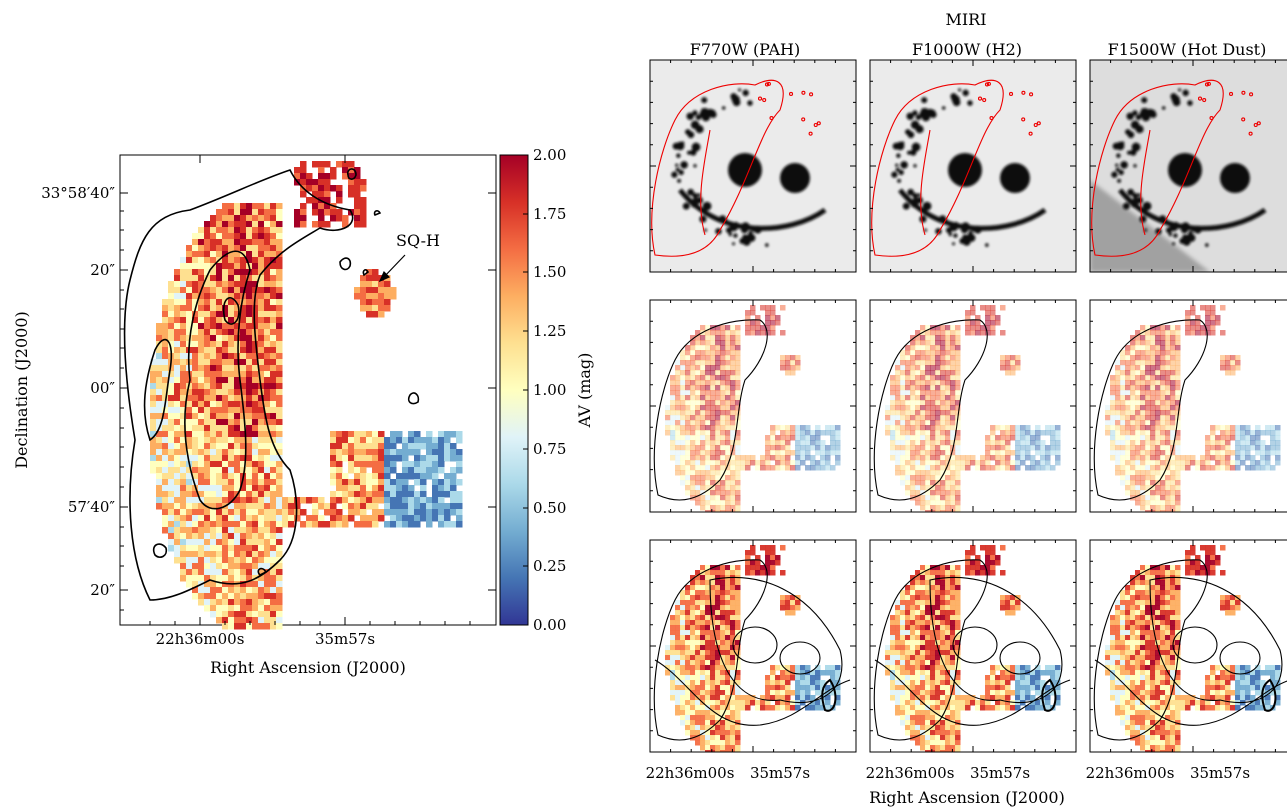  I want to click on red-contours, so click(1176, 168).